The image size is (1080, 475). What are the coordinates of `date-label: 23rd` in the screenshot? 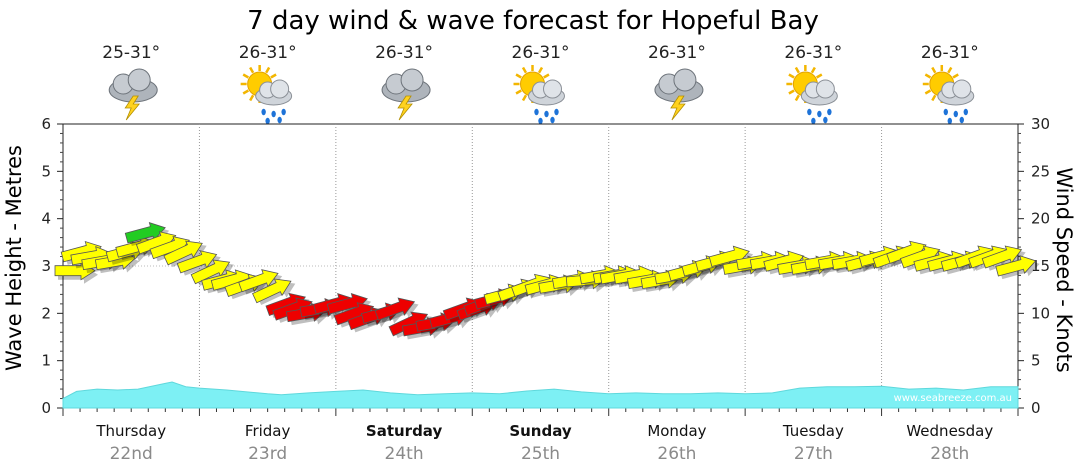 It's located at (267, 454).